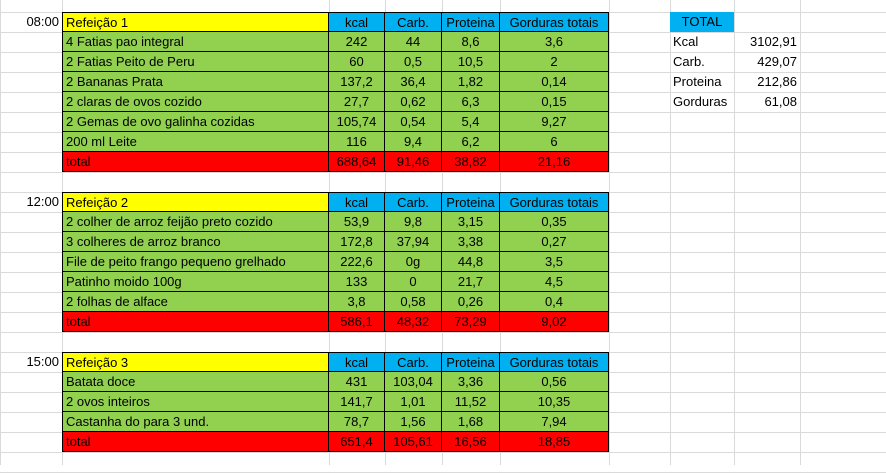 The image size is (886, 473). What do you see at coordinates (357, 302) in the screenshot?
I see `nutrient-value-cell: 3,8` at bounding box center [357, 302].